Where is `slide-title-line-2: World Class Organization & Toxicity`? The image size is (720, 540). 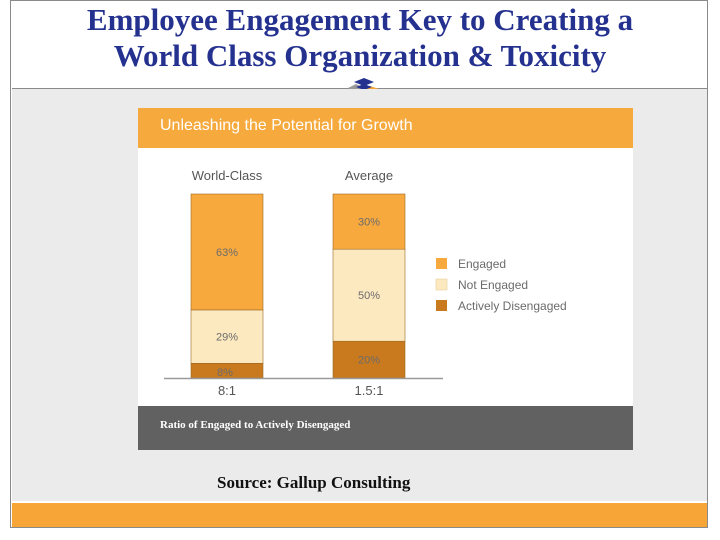
slide-title-line-2: World Class Organization & Toxicity is located at coordinates (360, 55).